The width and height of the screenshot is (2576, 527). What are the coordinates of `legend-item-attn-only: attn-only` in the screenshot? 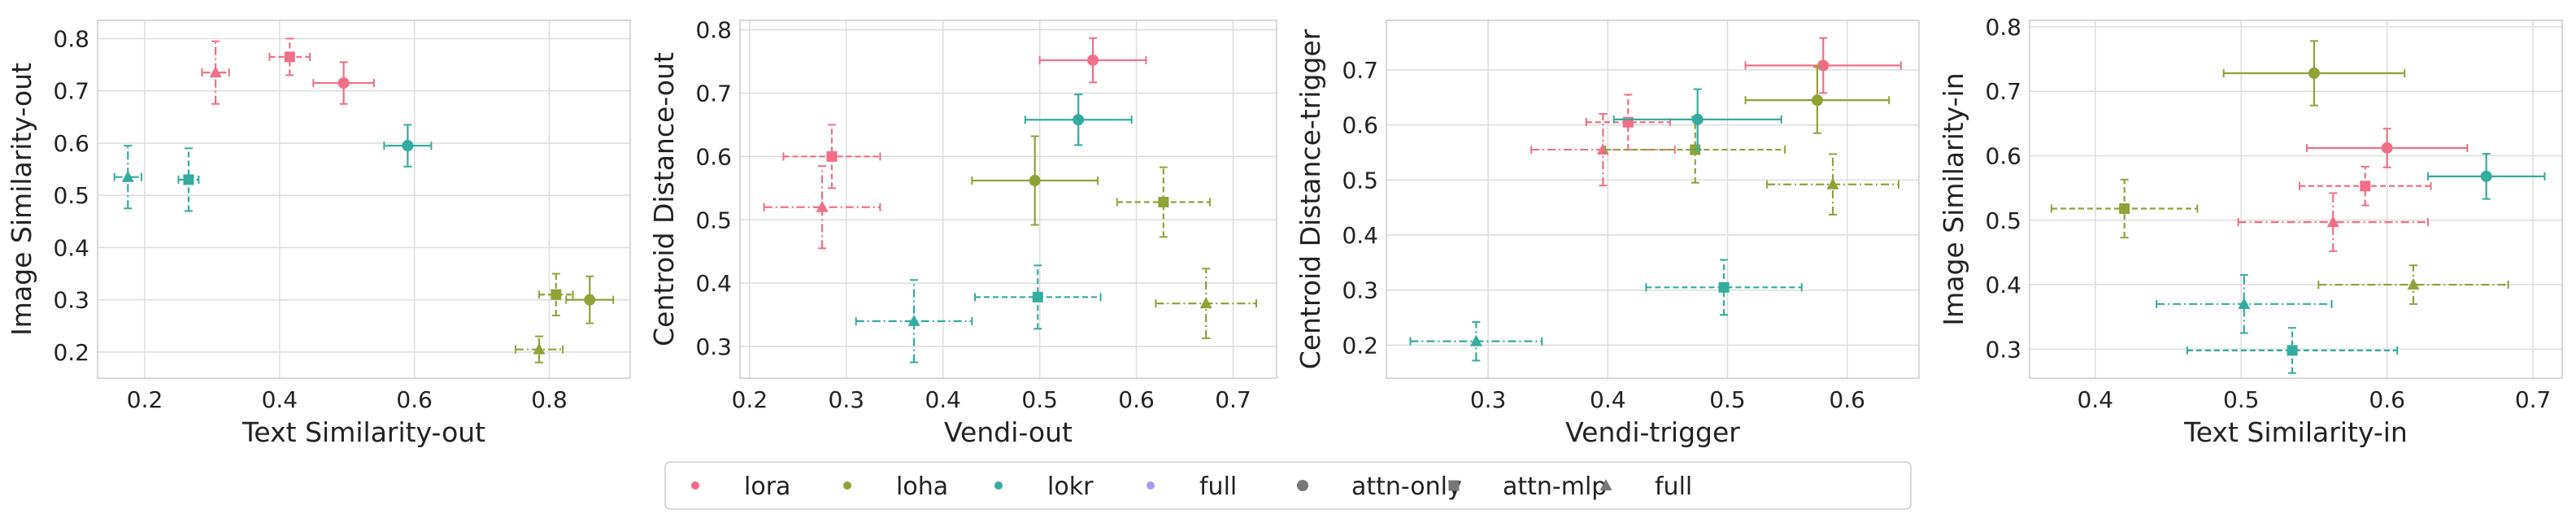 It's located at (1380, 487).